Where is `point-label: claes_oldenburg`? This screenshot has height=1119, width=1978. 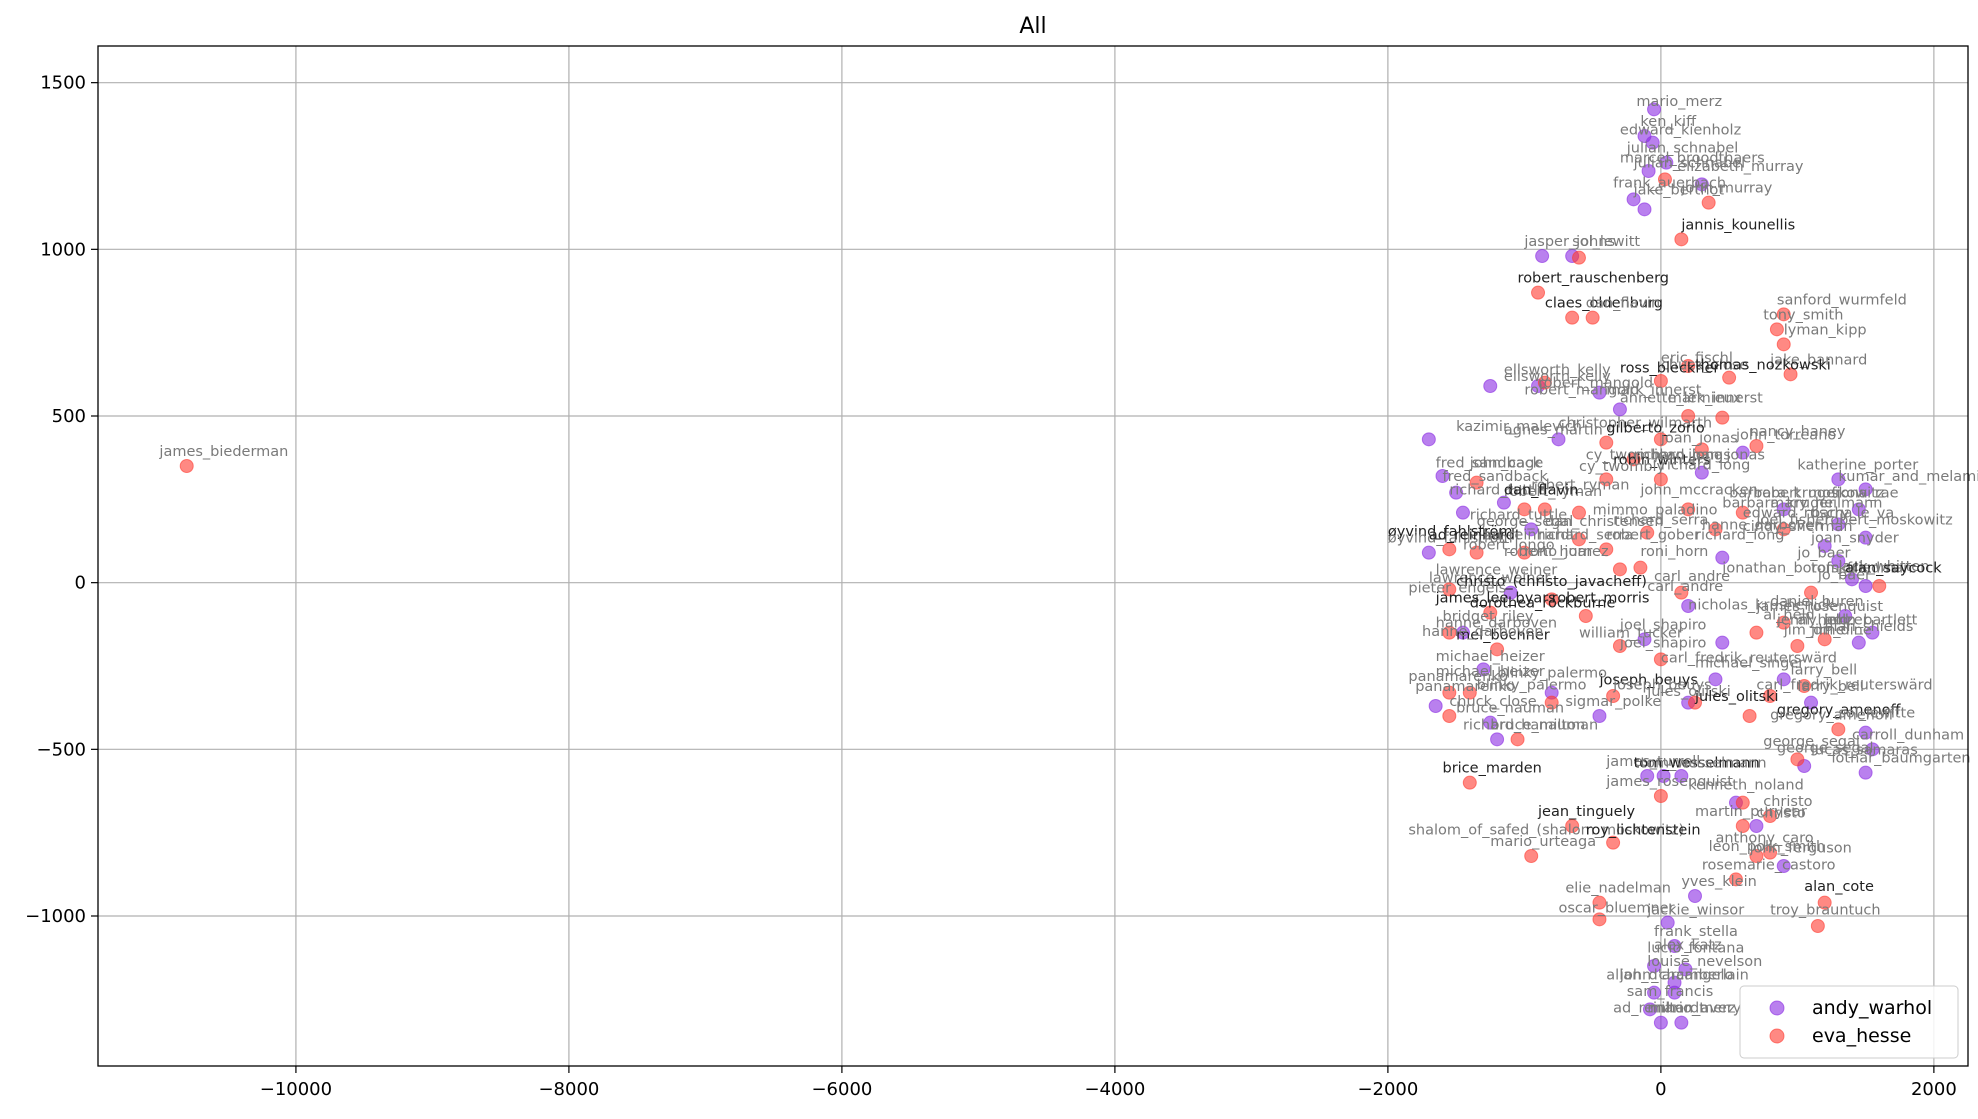
point-label: claes_oldenburg is located at coordinates (1604, 304).